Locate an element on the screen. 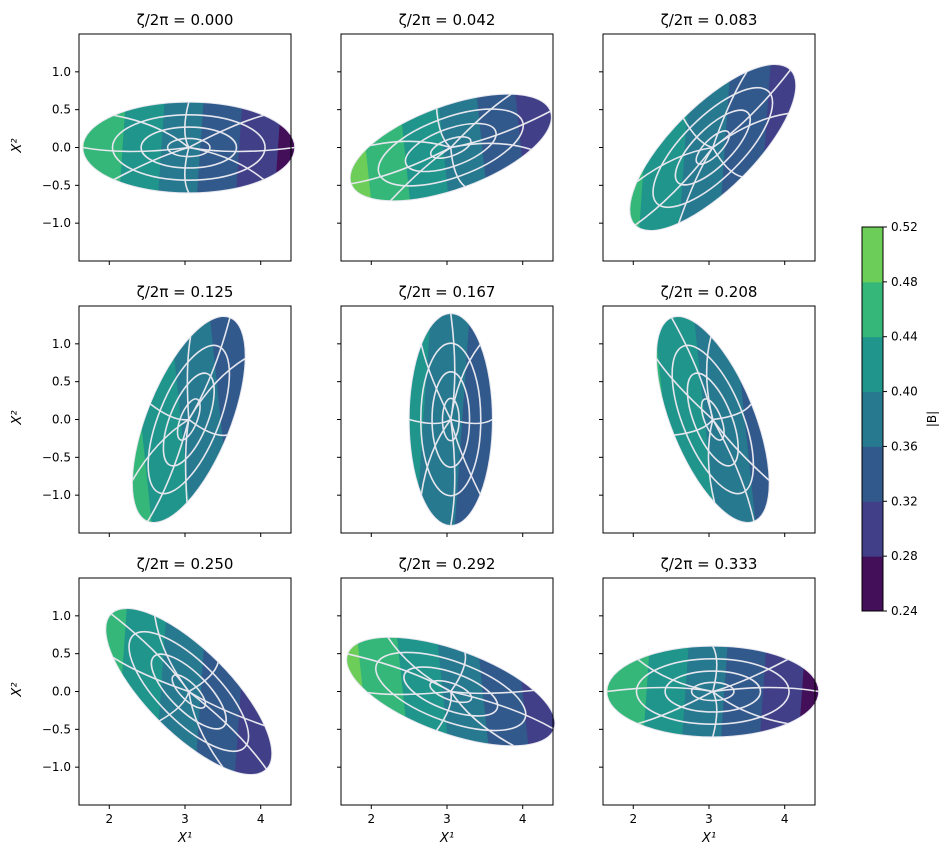 This screenshot has width=951, height=862. x-tick-label: 3 is located at coordinates (185, 819).